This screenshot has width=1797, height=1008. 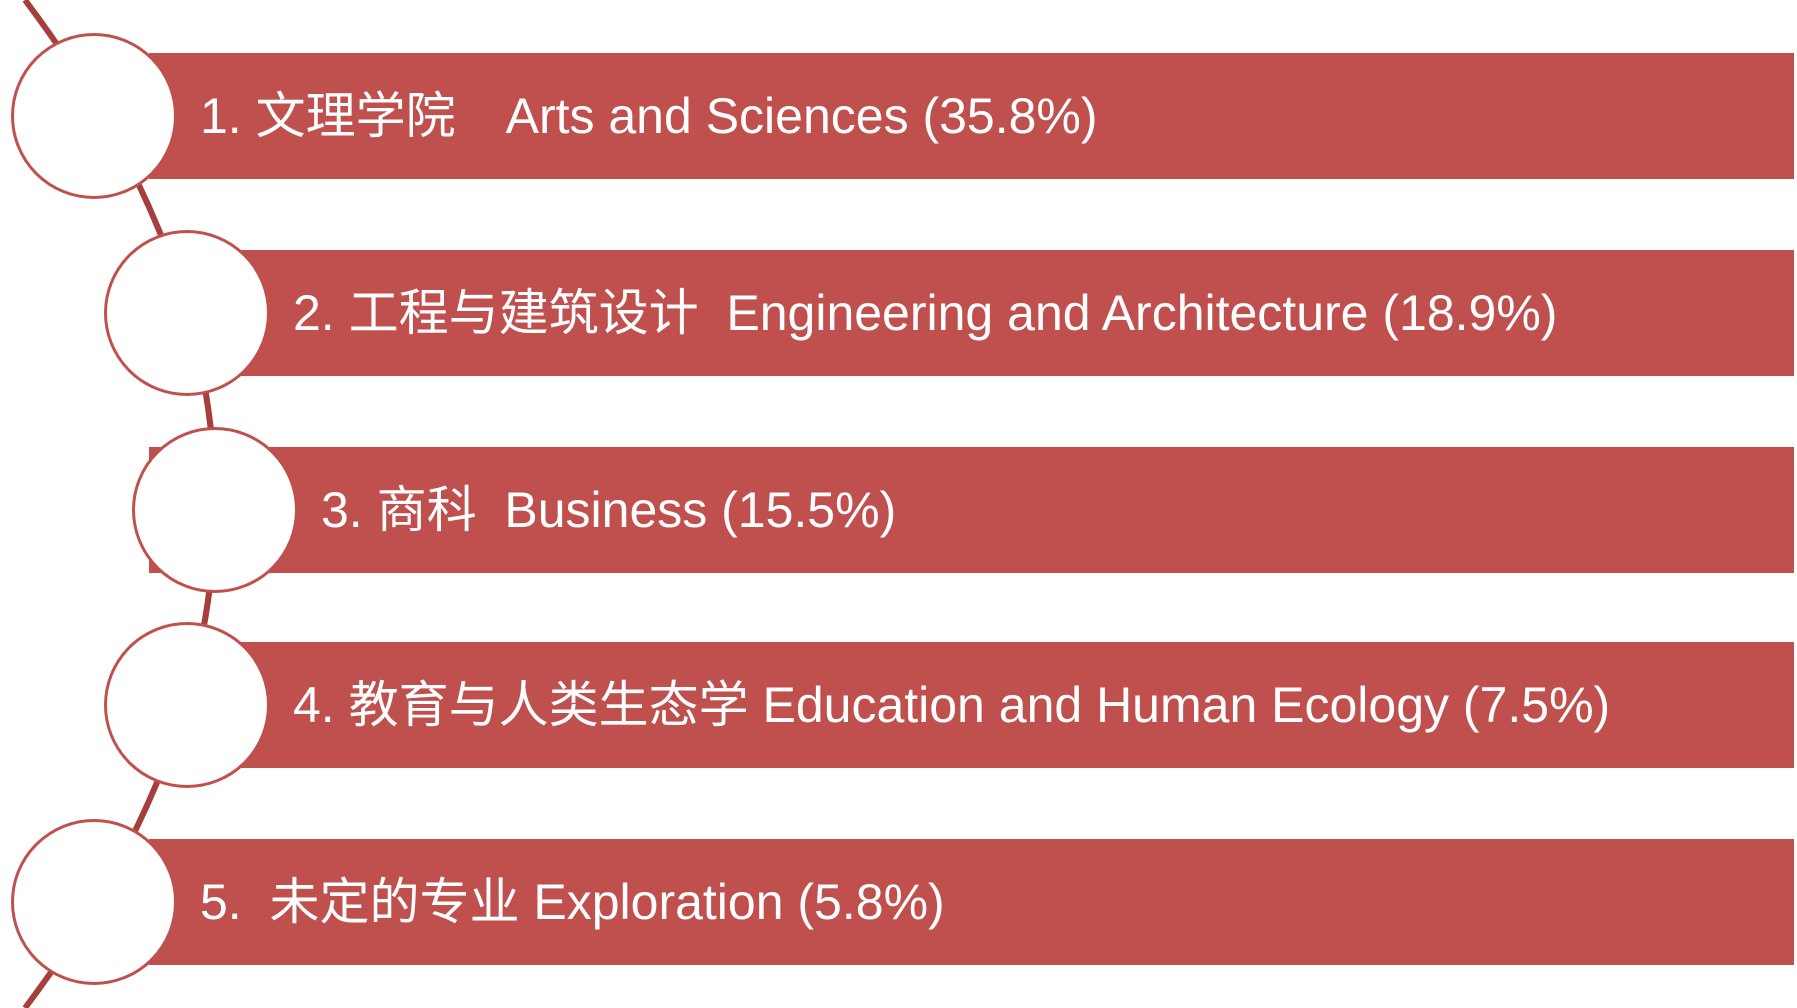 What do you see at coordinates (609, 510) in the screenshot?
I see `item-label: 3. 商科 Business (15.5%)` at bounding box center [609, 510].